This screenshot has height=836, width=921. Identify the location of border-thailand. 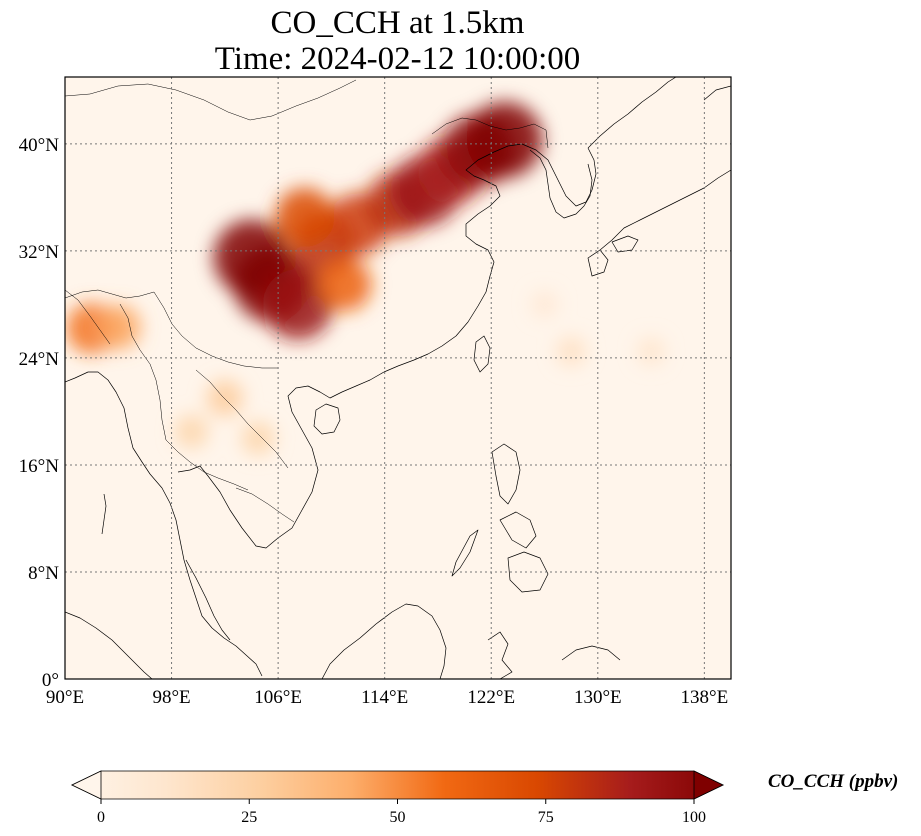
(207, 465).